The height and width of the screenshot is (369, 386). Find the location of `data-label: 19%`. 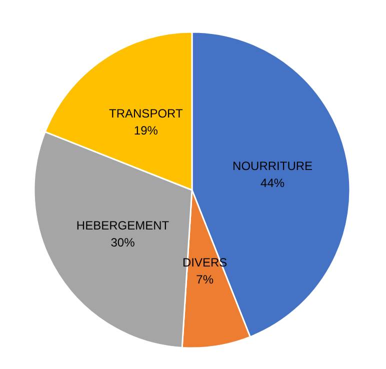

data-label: 19% is located at coordinates (146, 131).